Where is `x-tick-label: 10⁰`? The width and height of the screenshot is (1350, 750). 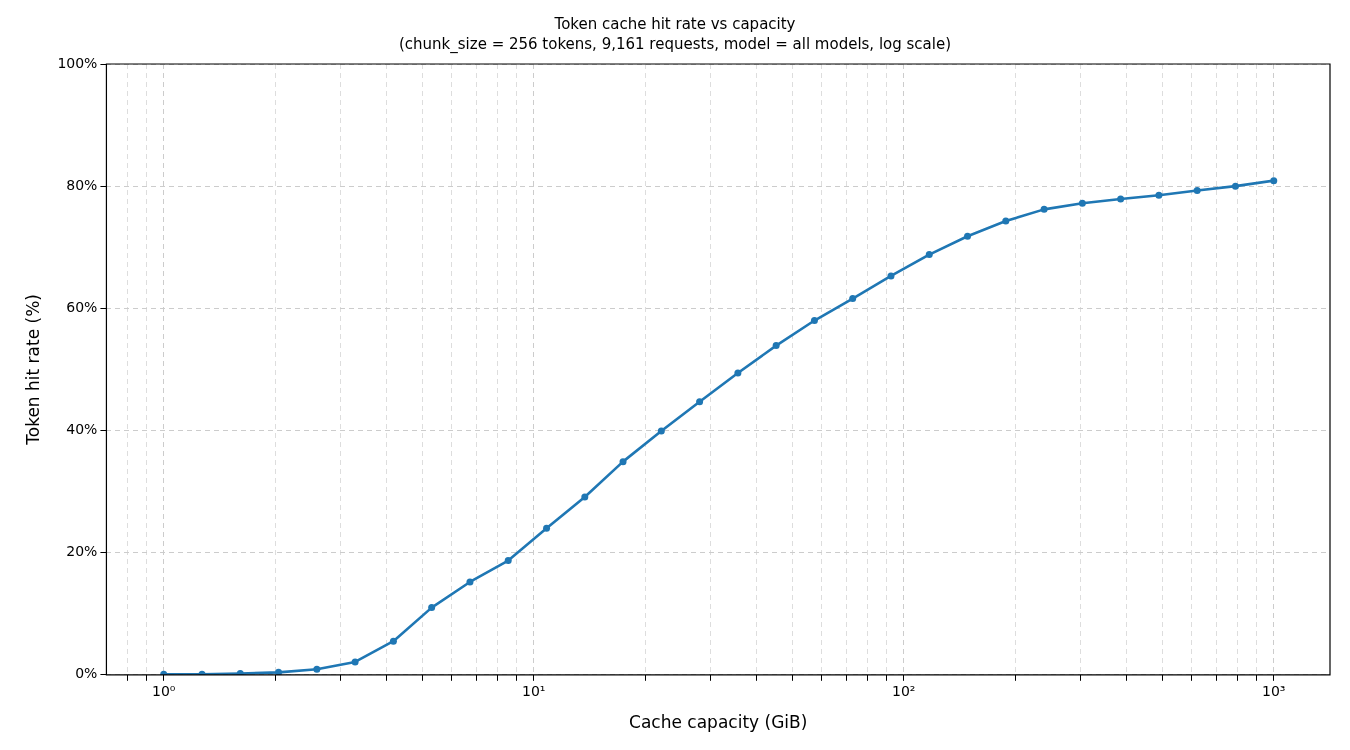
x-tick-label: 10⁰ is located at coordinates (164, 690).